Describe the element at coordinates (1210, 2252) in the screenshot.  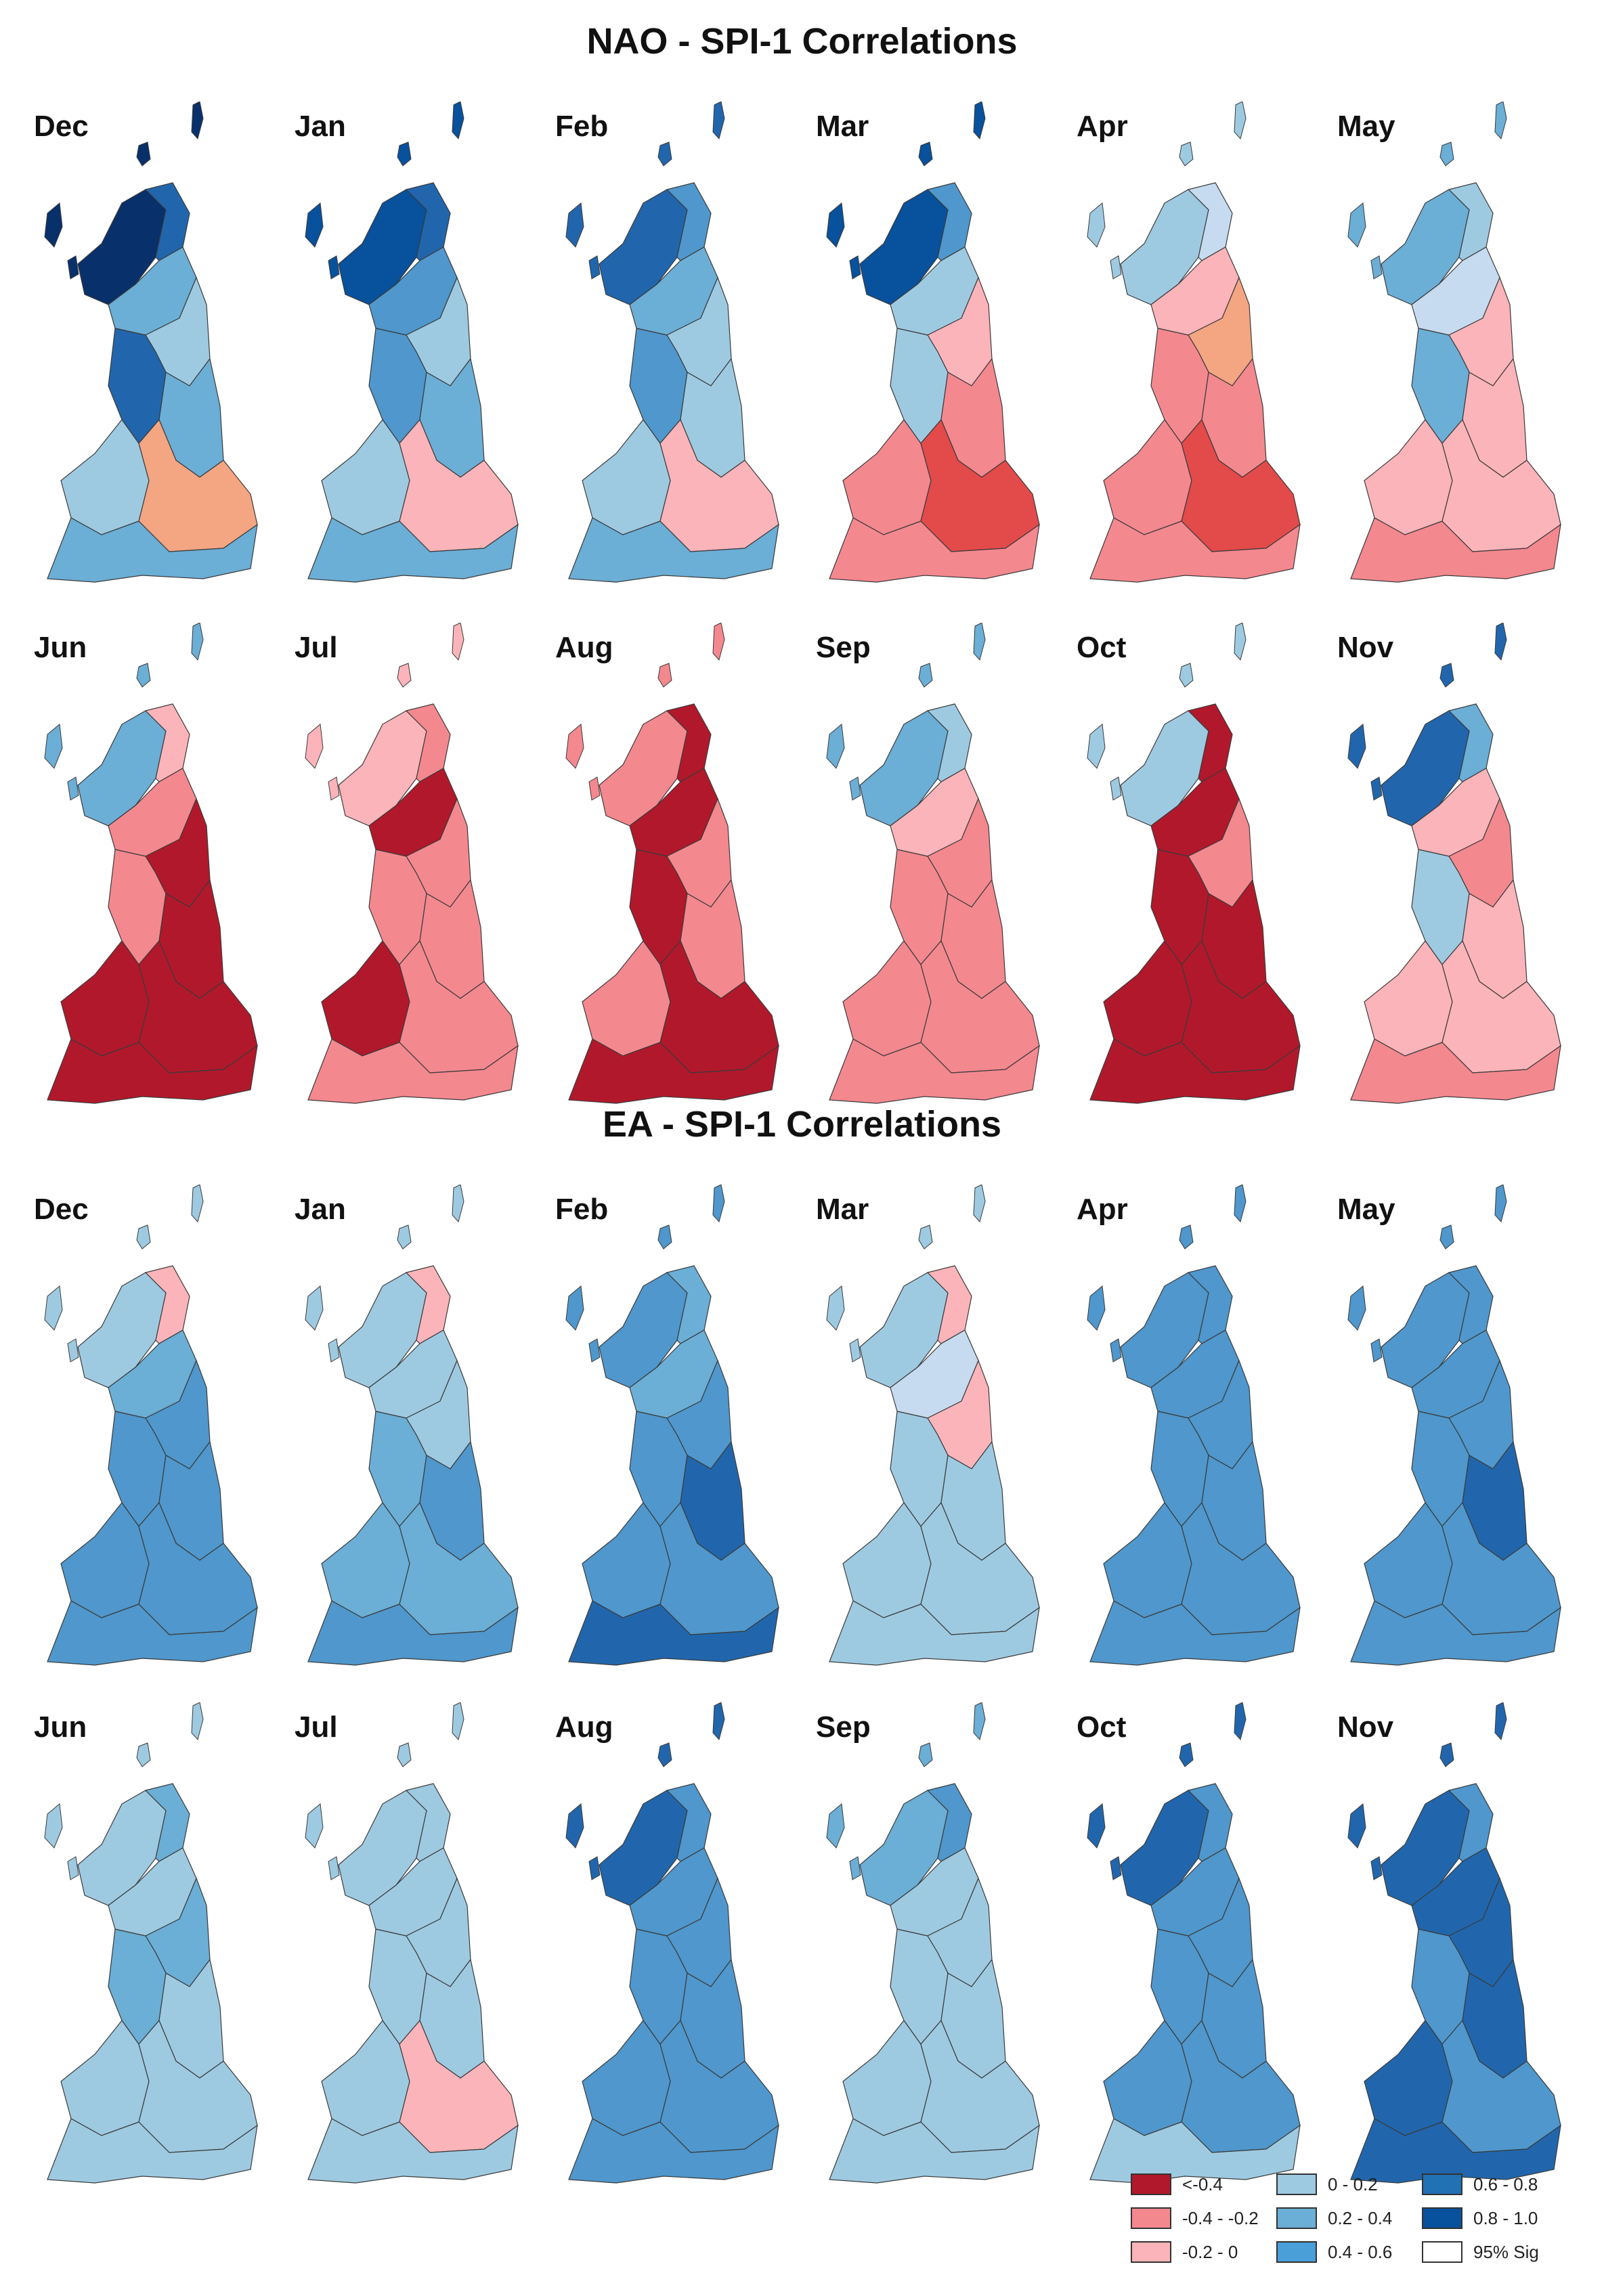
I see `legend-label: -0.2 - 0` at that location.